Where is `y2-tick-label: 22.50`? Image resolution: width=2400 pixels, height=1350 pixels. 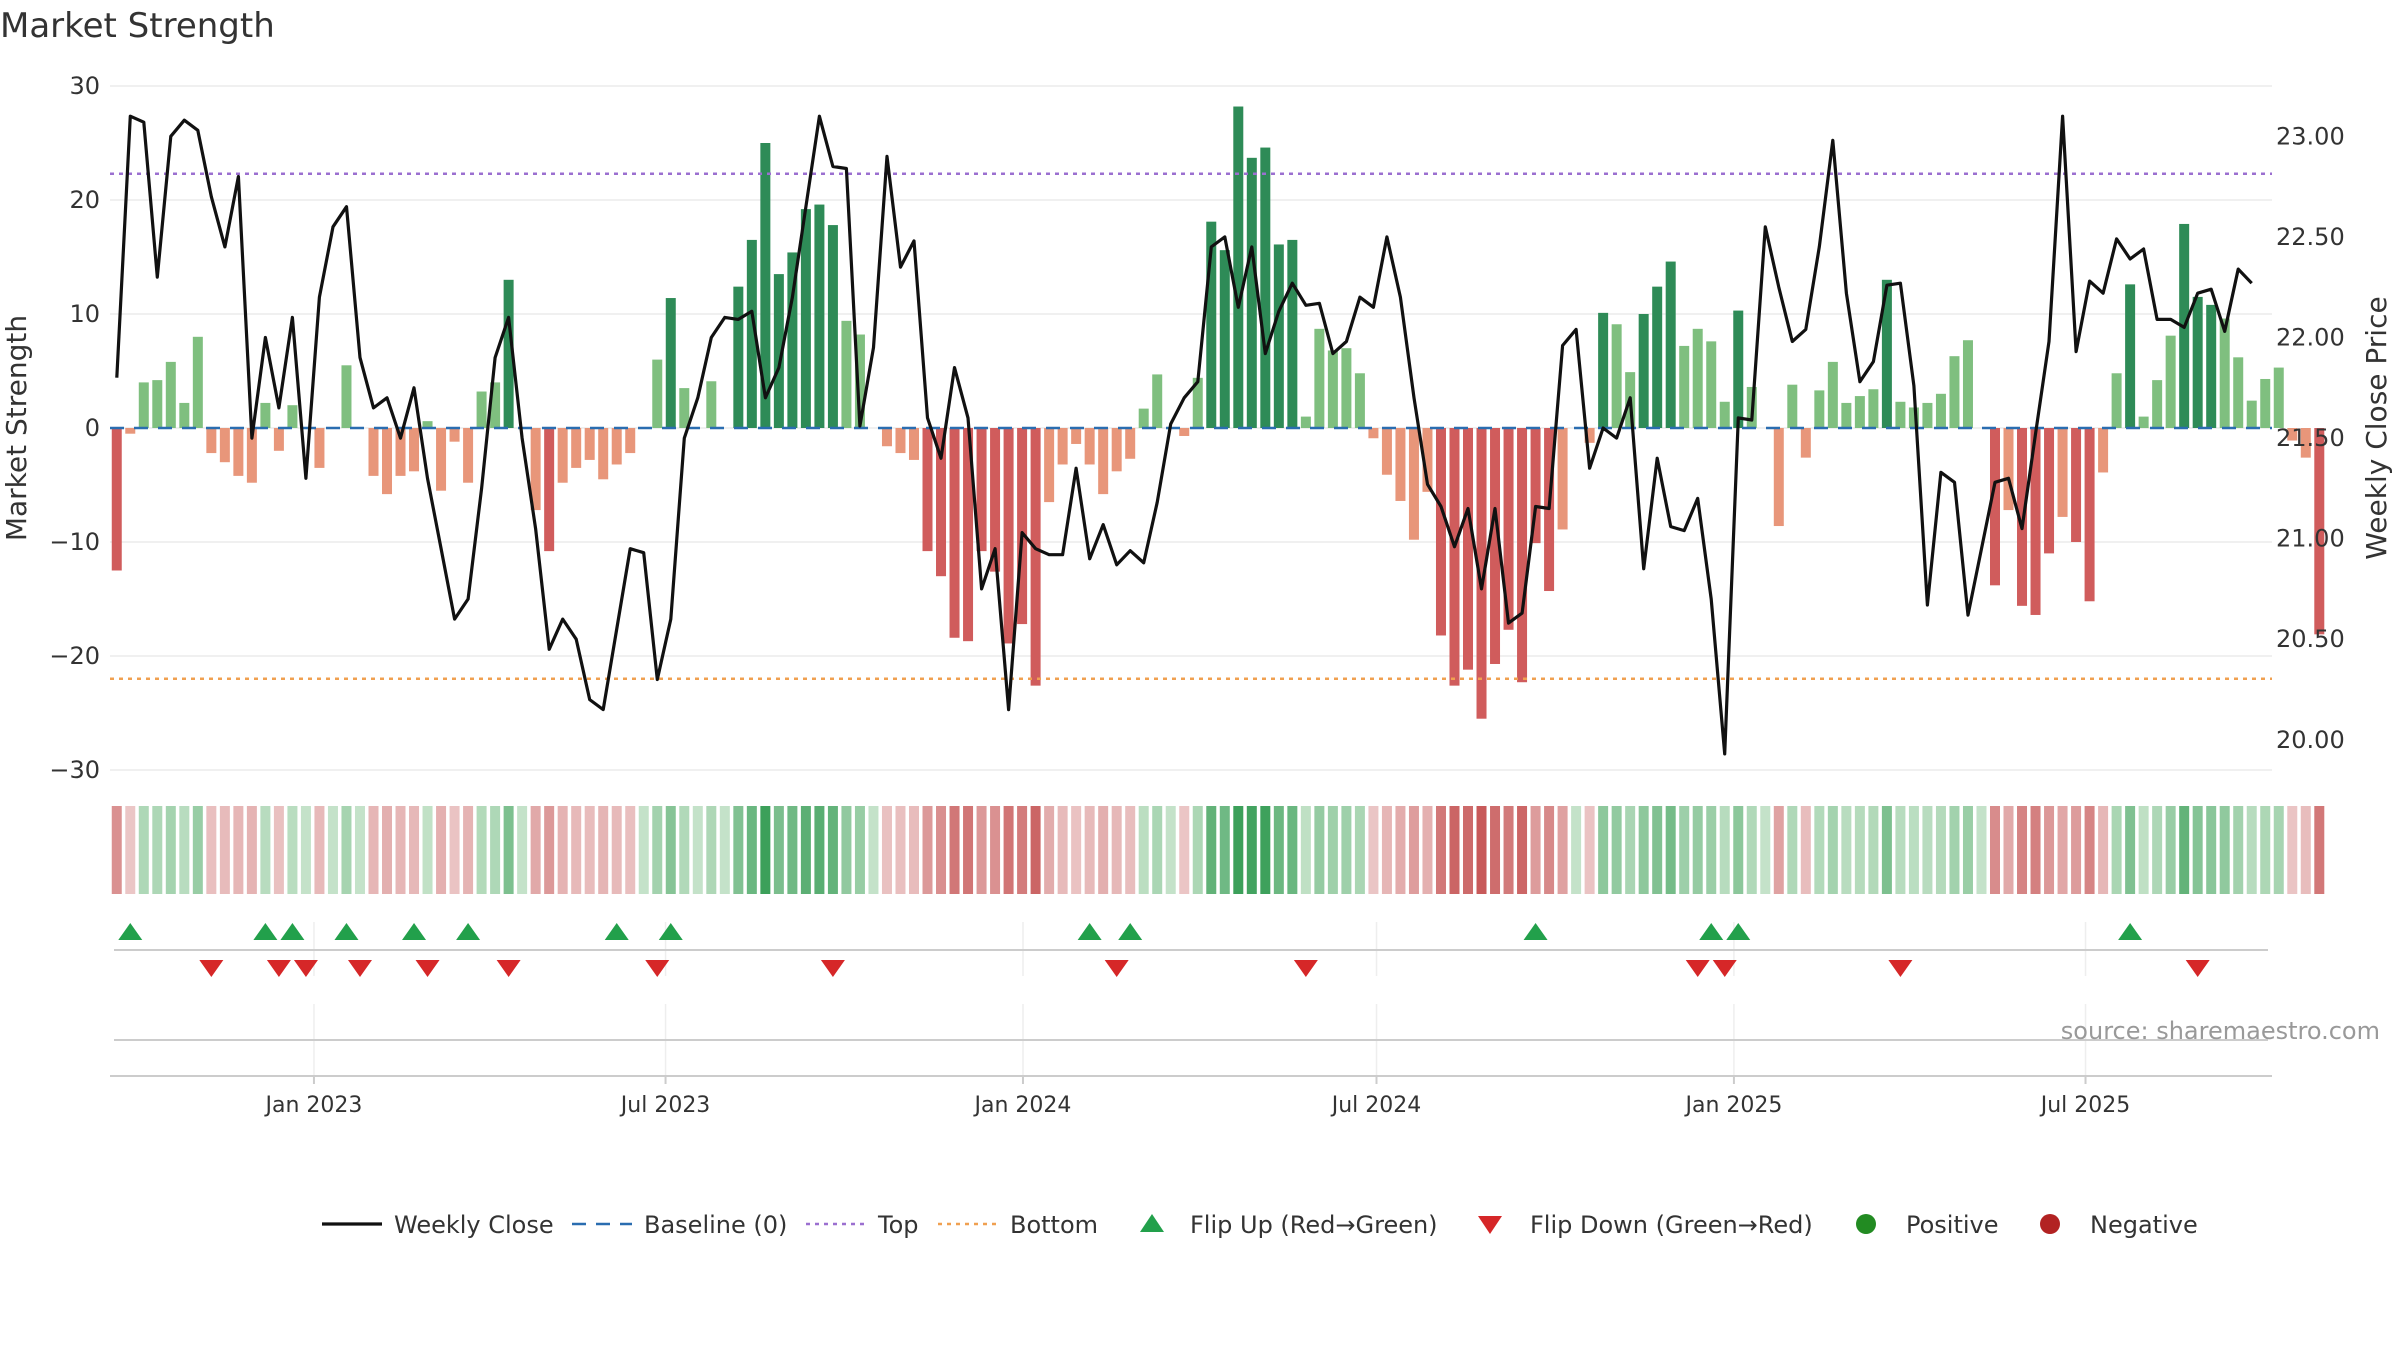
y2-tick-label: 22.50 is located at coordinates (2310, 237).